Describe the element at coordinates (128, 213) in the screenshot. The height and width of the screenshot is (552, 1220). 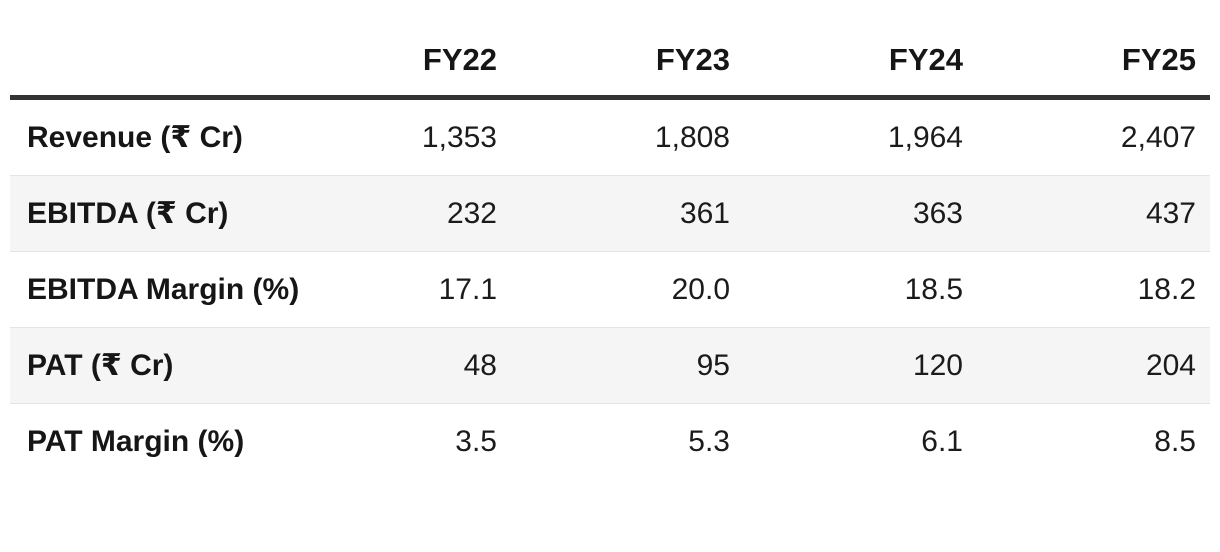
I see `row-label: EBITDA (₹ Cr)` at that location.